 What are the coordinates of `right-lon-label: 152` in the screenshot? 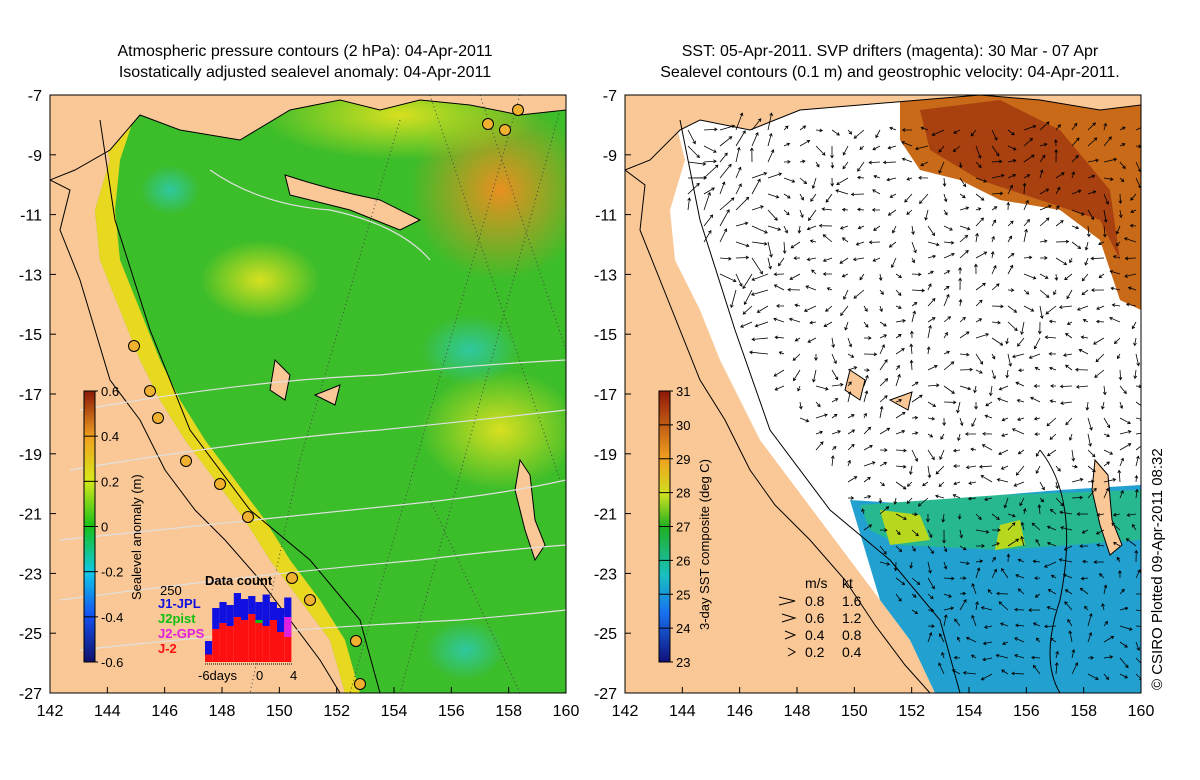 It's located at (911, 711).